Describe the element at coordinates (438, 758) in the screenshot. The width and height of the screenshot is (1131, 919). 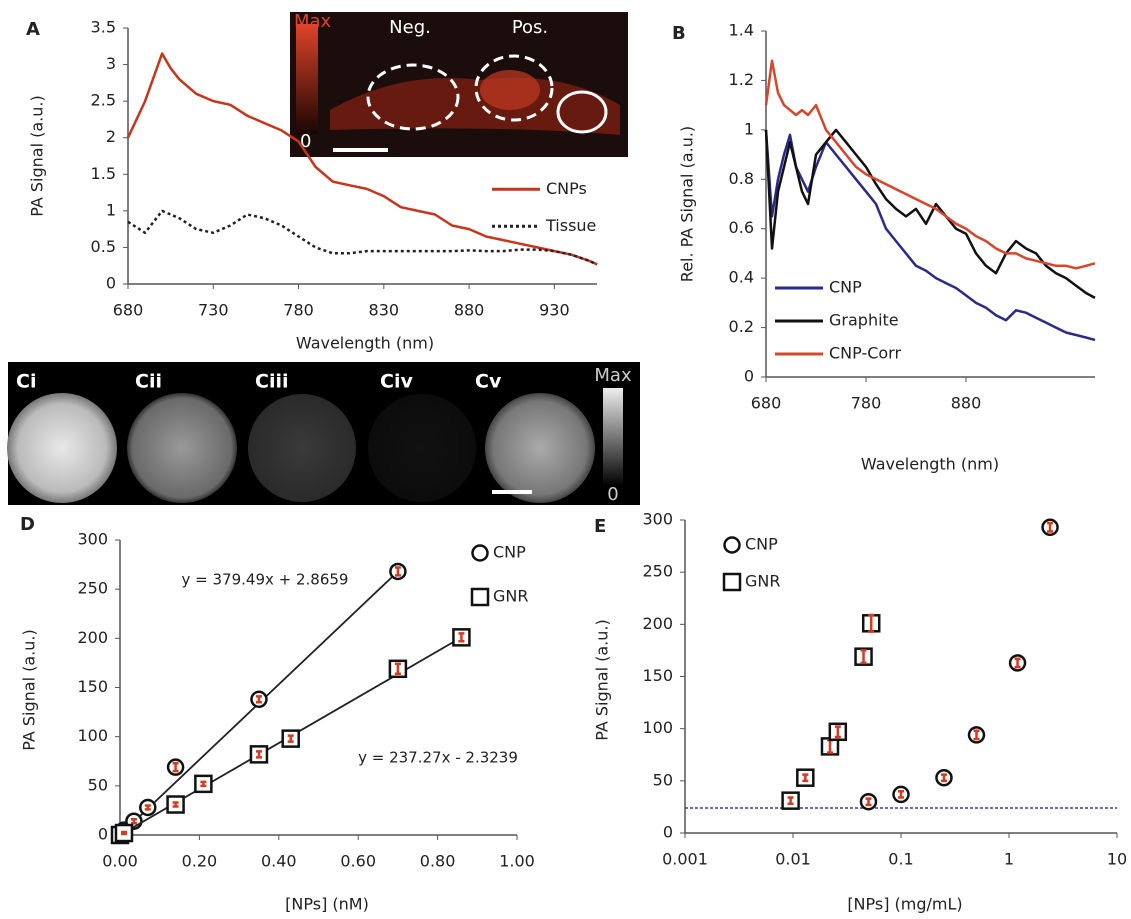
I see `equation: y = 237.27x - 2.3239` at that location.